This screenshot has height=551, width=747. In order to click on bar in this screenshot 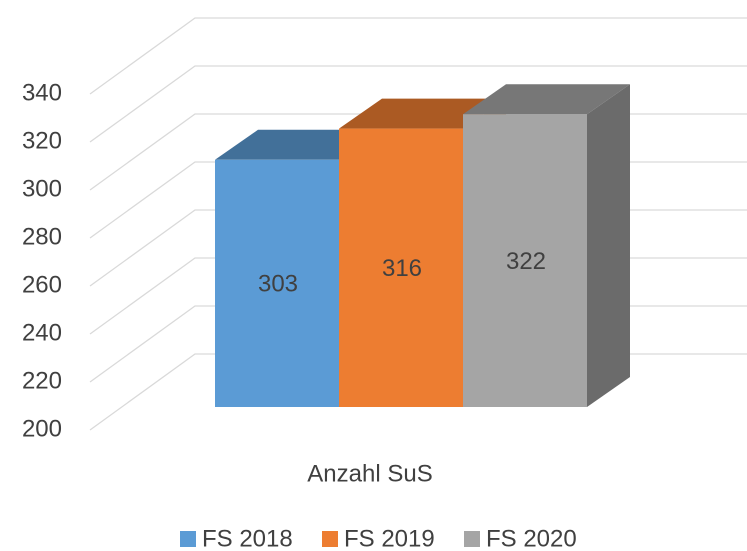, I will do `click(546, 245)`.